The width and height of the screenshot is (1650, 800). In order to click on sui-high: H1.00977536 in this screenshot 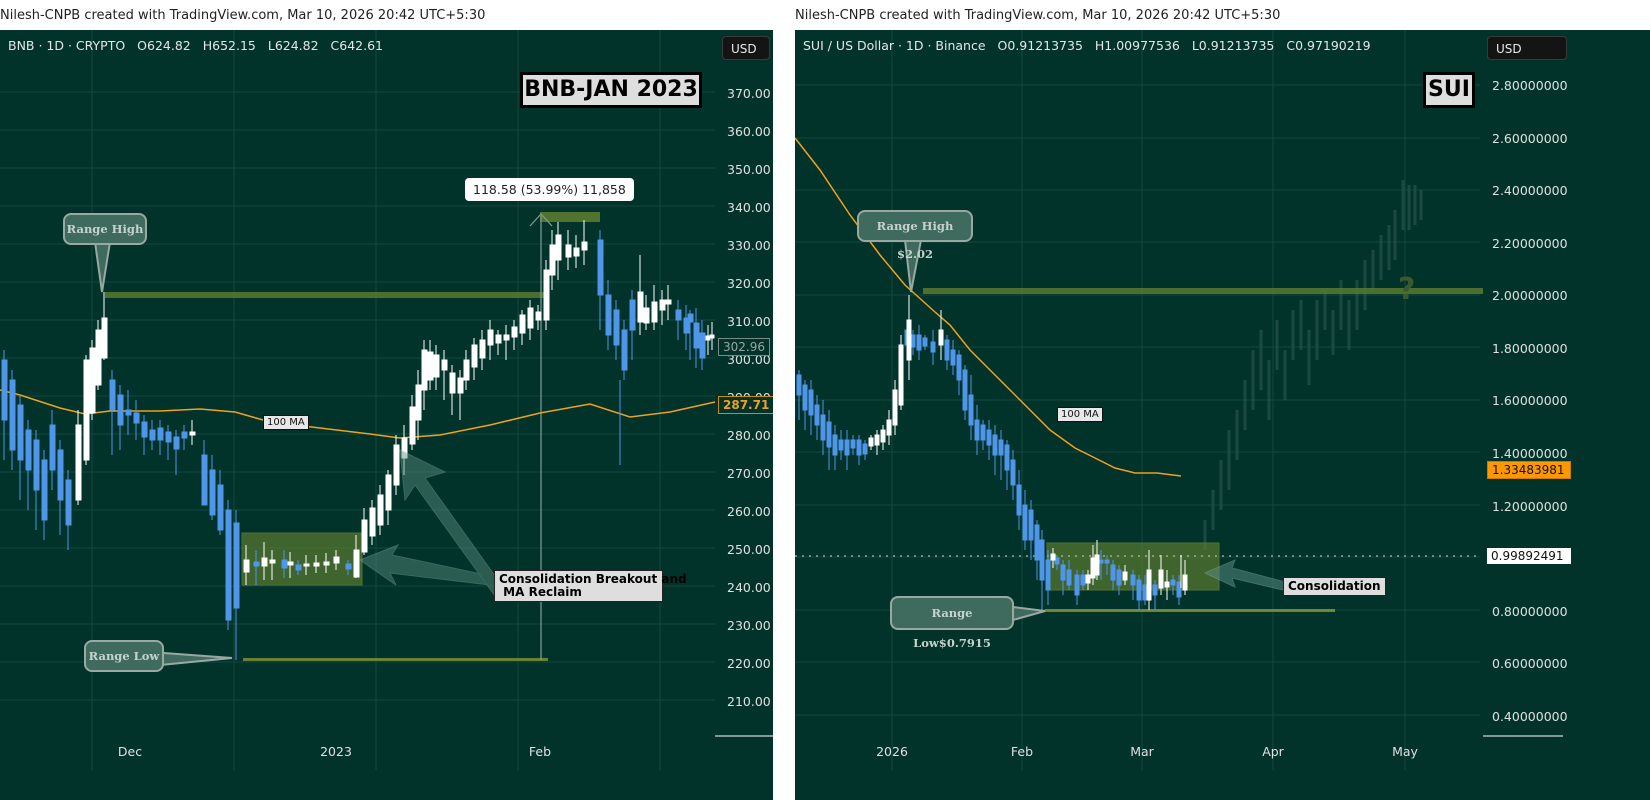, I will do `click(1137, 45)`.